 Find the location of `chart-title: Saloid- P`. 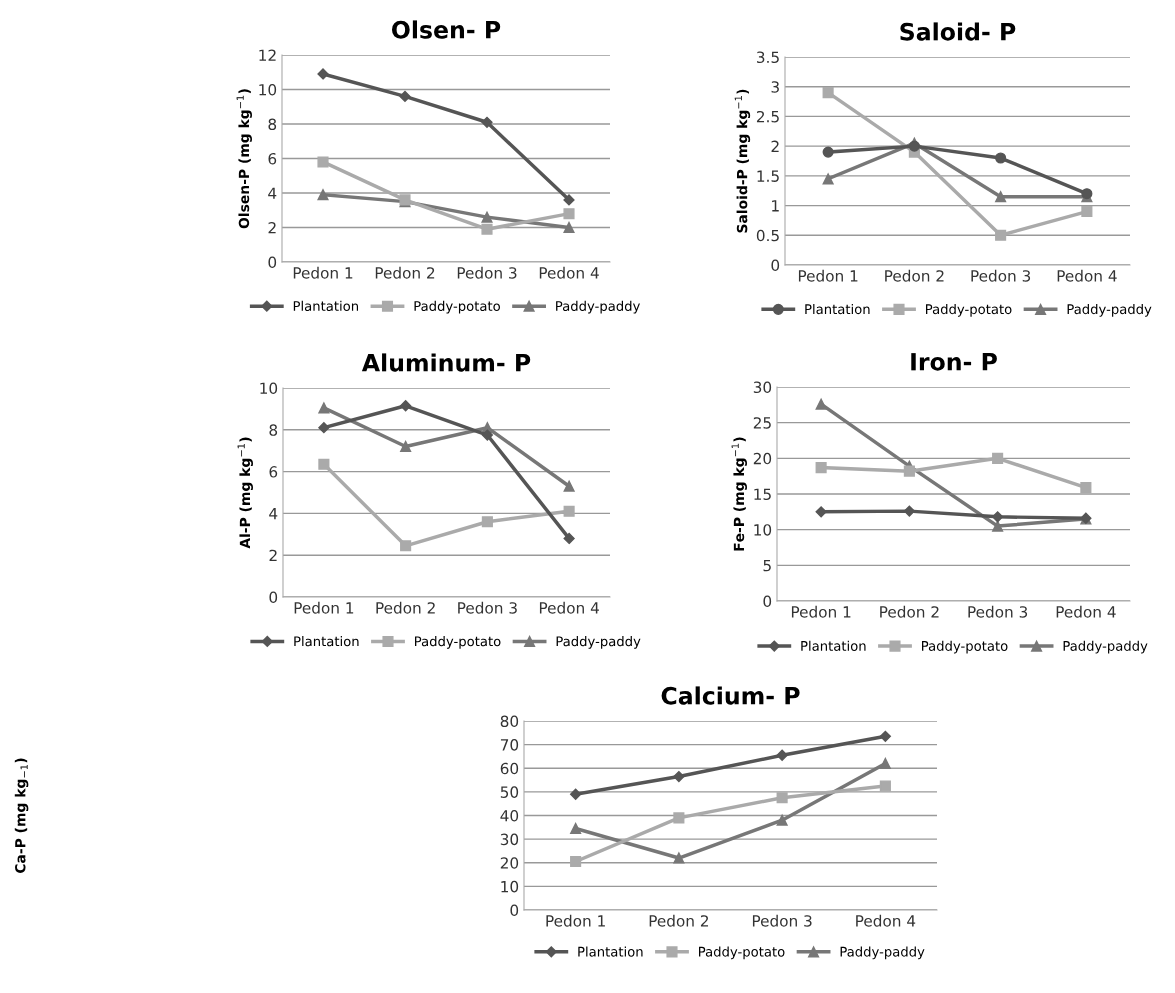

chart-title: Saloid- P is located at coordinates (958, 31).